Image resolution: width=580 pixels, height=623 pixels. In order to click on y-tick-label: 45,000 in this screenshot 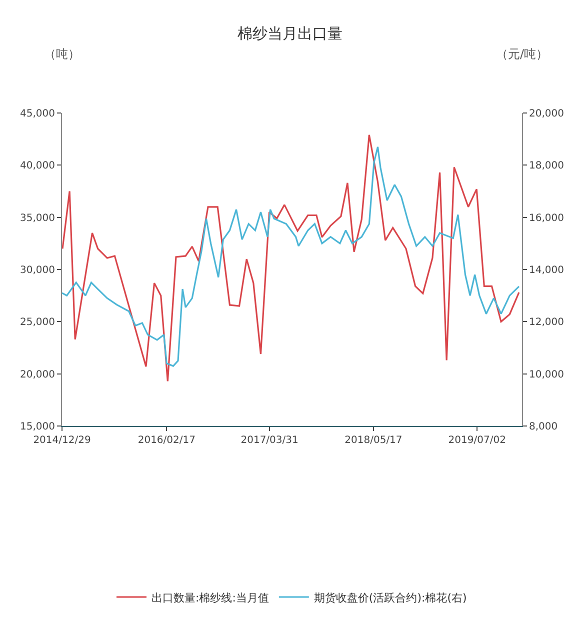, I will do `click(37, 114)`.